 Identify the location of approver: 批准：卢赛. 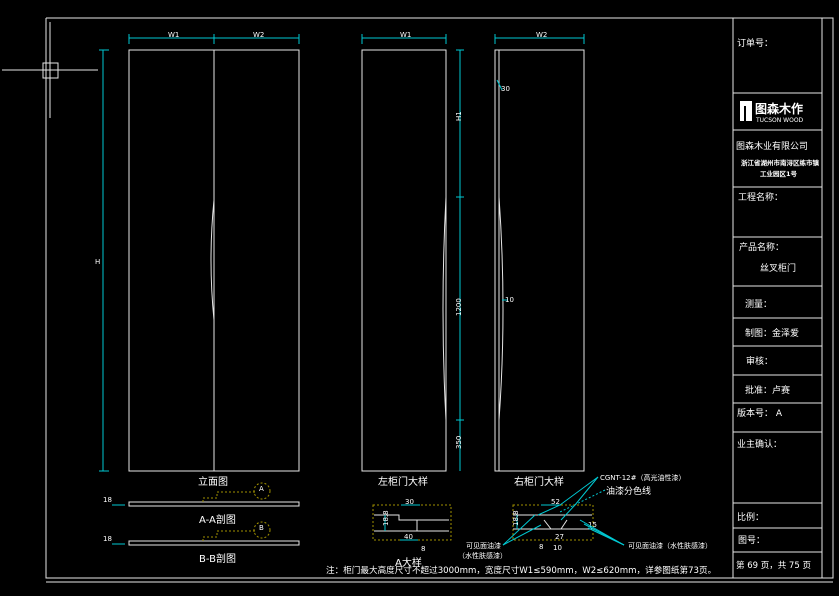
(767, 390).